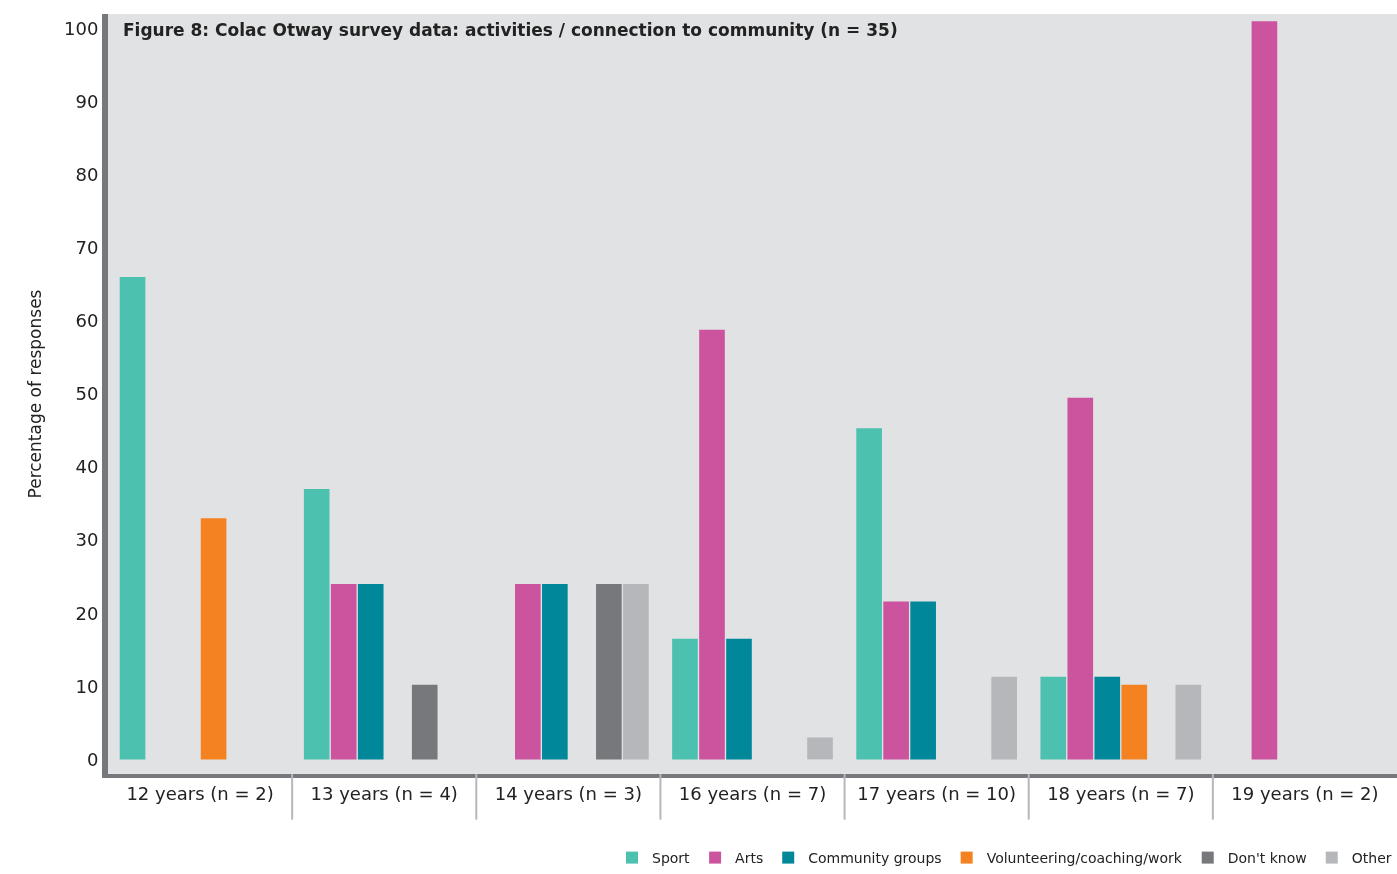  What do you see at coordinates (1371, 858) in the screenshot?
I see `legend-label: Other` at bounding box center [1371, 858].